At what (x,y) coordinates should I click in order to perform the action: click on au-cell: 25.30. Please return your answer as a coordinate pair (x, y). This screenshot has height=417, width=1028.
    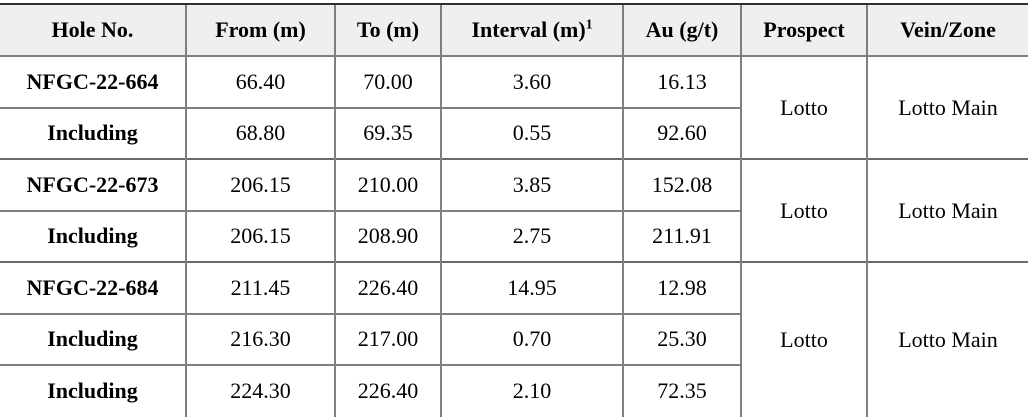
    Looking at the image, I should click on (681, 338).